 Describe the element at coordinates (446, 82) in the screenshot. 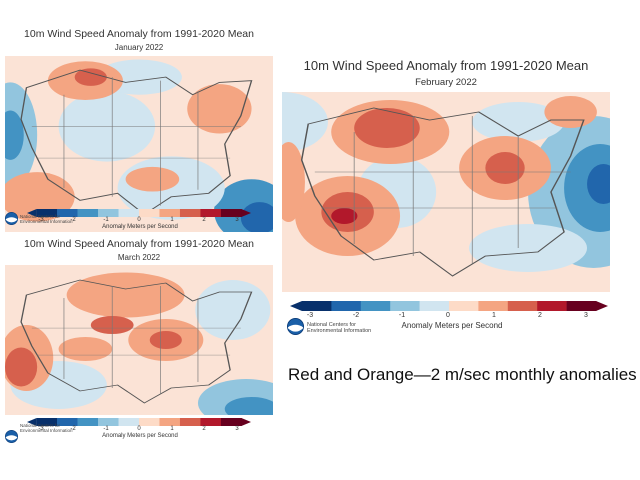

I see `map-subtitle: February 2022` at that location.